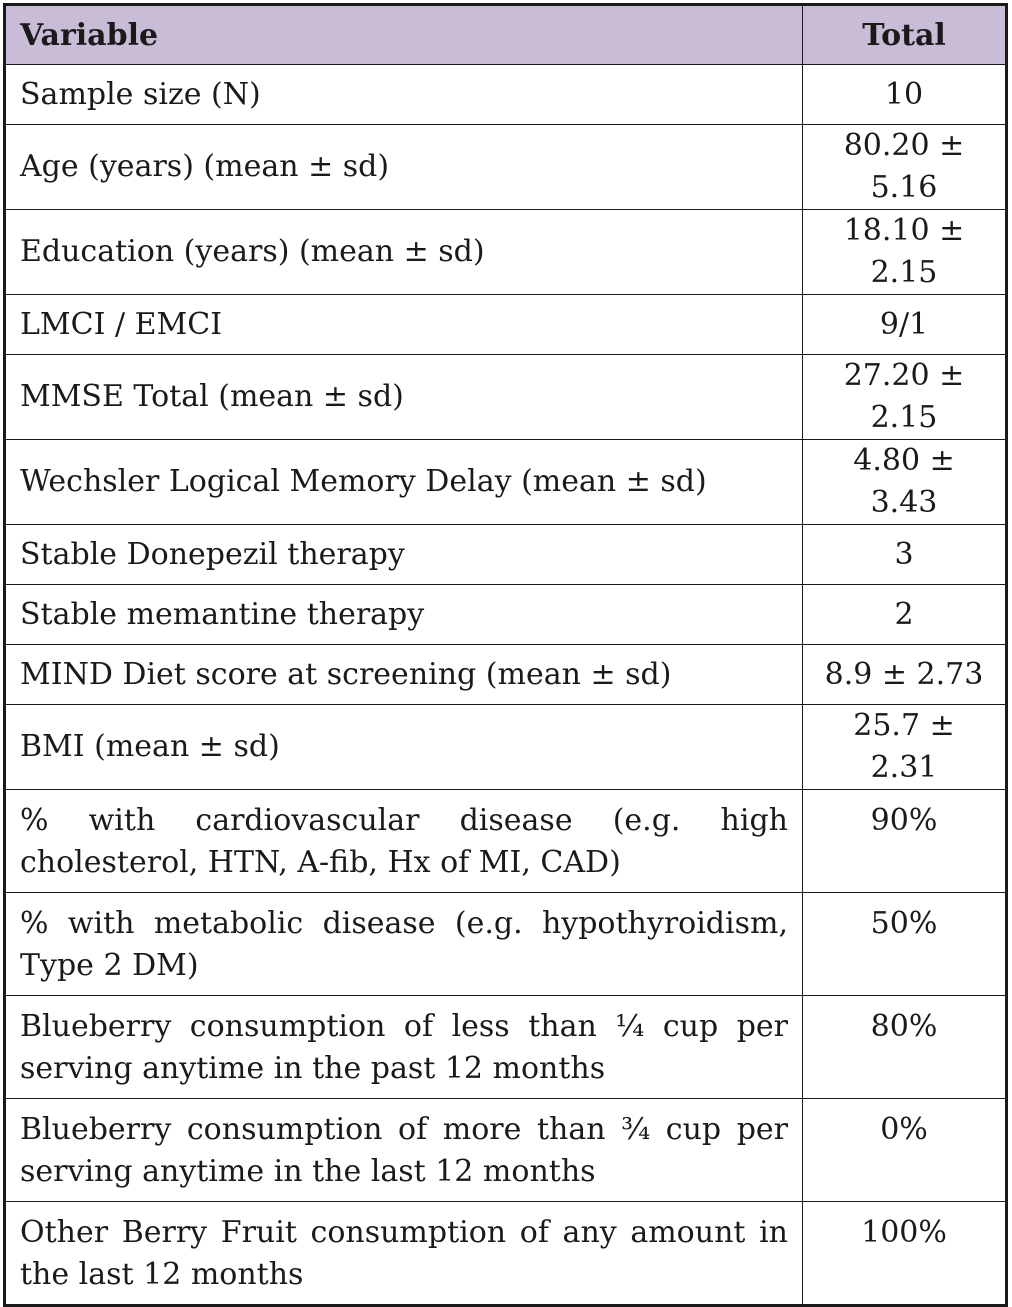  Describe the element at coordinates (904, 747) in the screenshot. I see `row-value: 25.7 ± 2.31` at that location.